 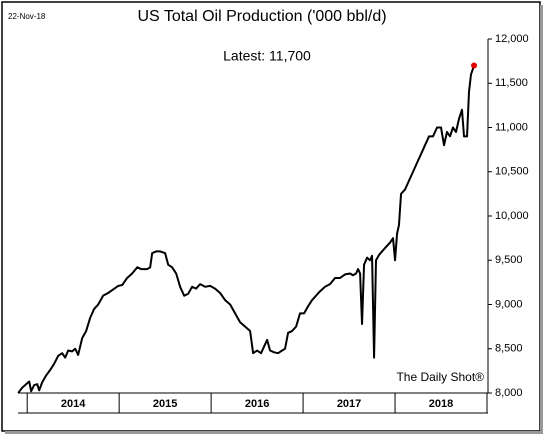 What do you see at coordinates (267, 56) in the screenshot?
I see `annotation: Latest: 11,700` at bounding box center [267, 56].